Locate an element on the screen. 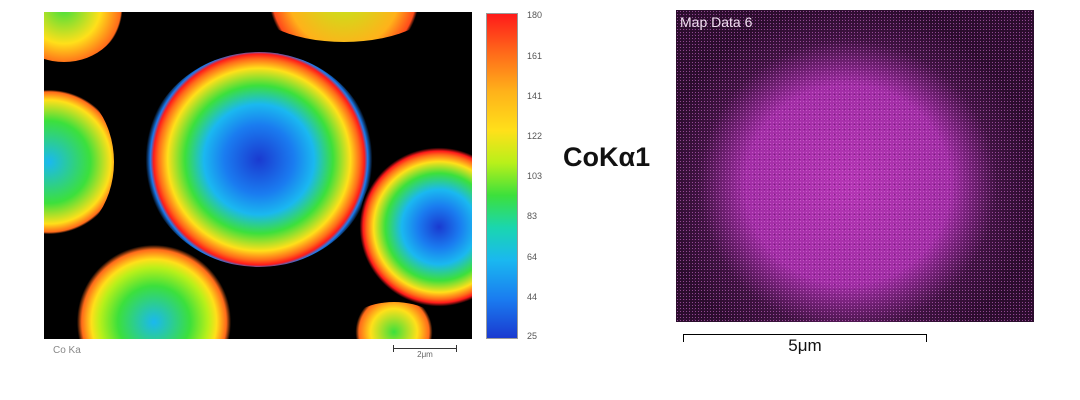  intensity-colorbar is located at coordinates (502, 176).